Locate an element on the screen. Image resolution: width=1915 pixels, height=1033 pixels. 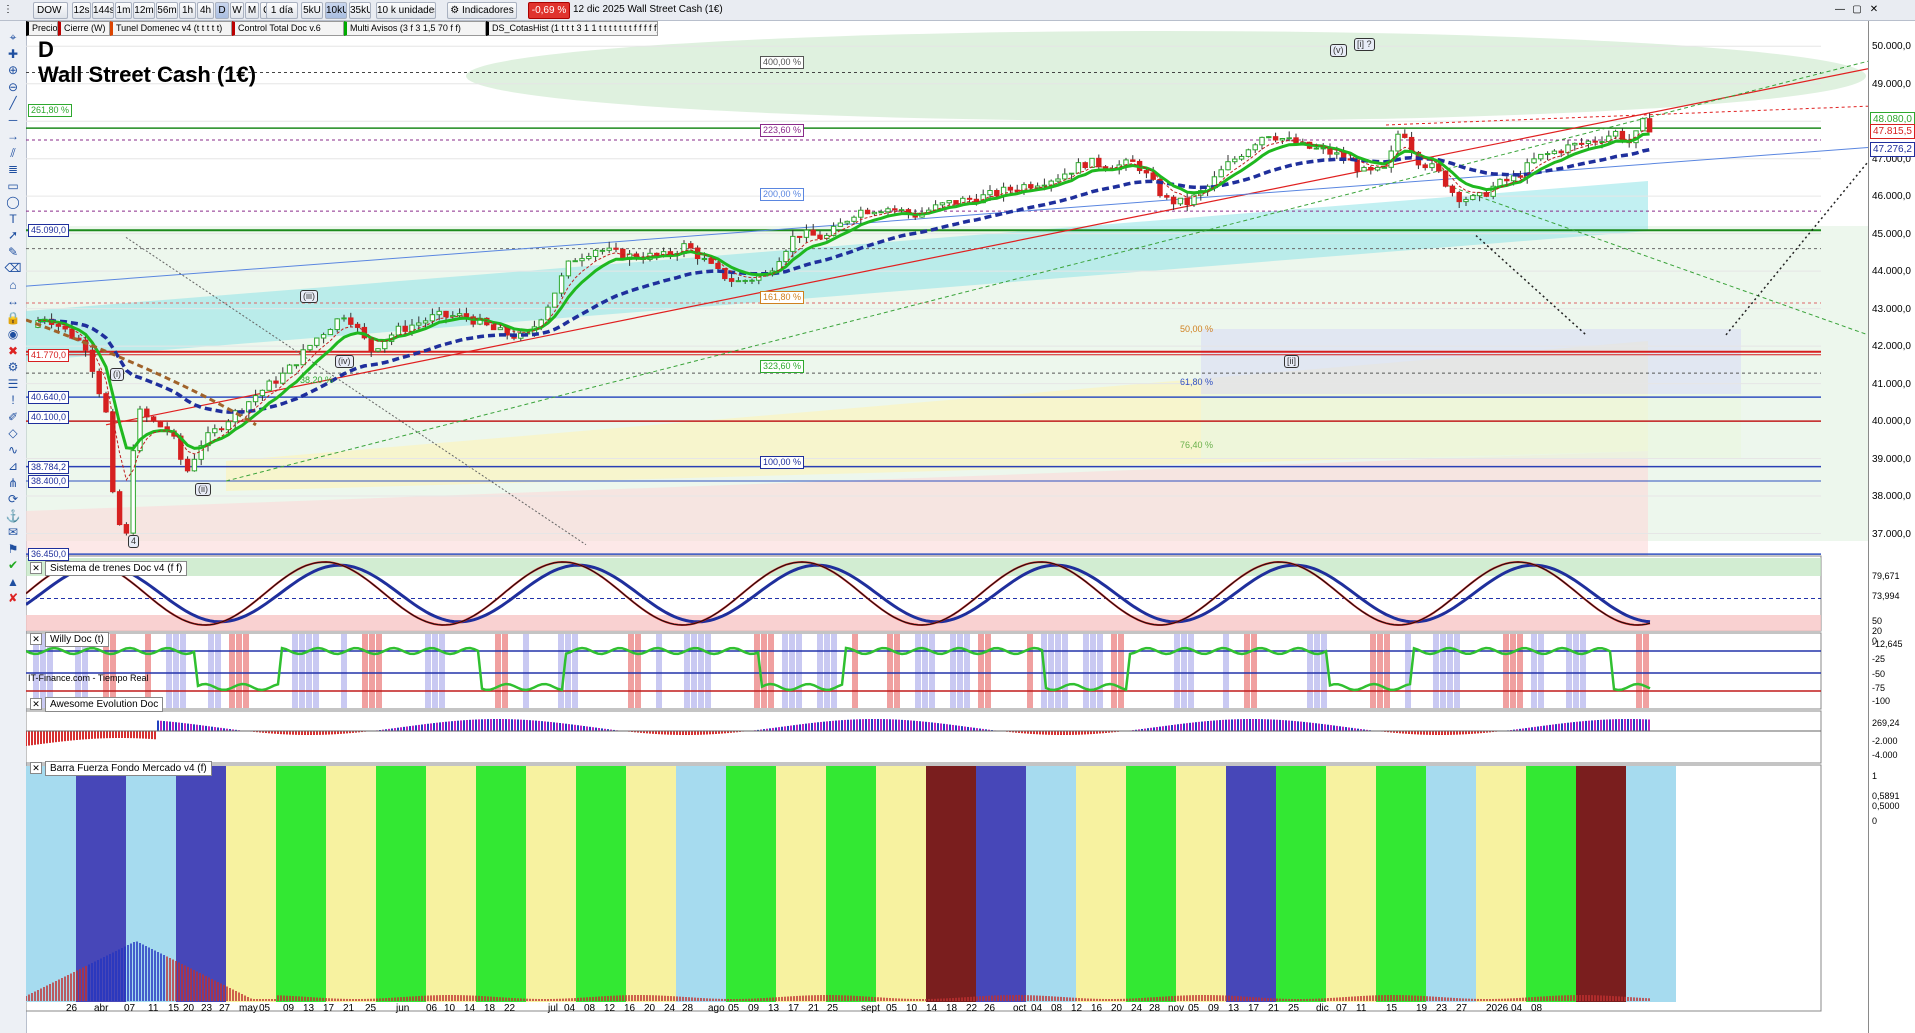
pitchfork-icon: ⋔ is located at coordinates (13, 482).